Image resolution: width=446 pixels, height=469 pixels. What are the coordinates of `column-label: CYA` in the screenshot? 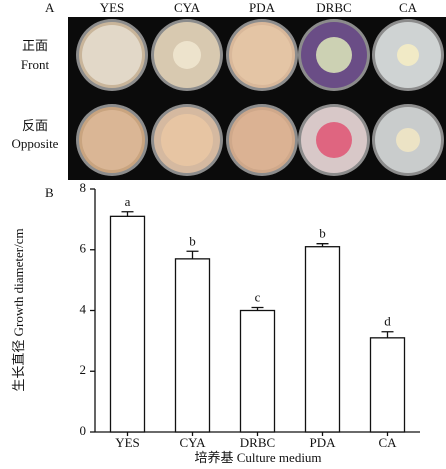 It's located at (187, 7).